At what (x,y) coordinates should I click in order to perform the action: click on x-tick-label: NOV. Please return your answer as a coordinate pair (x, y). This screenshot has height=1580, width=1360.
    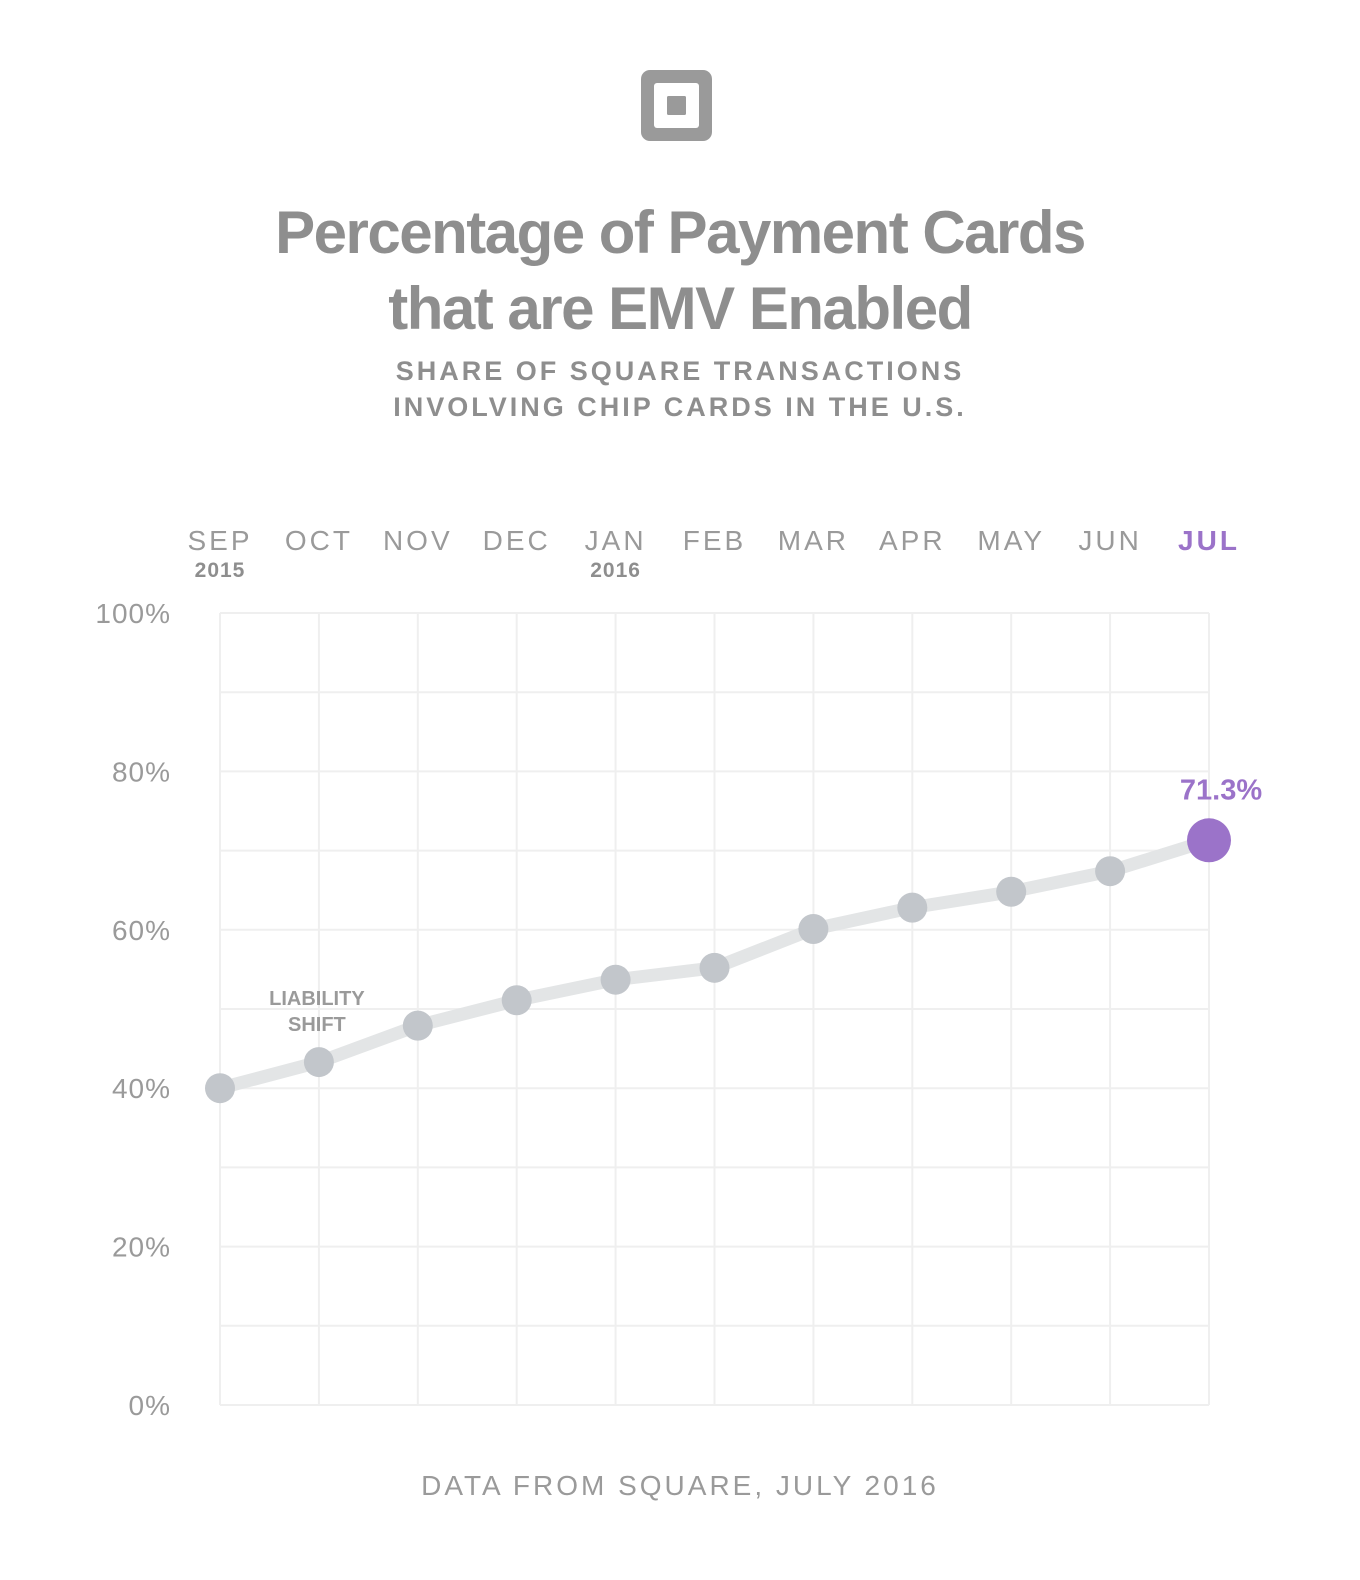
    Looking at the image, I should click on (418, 540).